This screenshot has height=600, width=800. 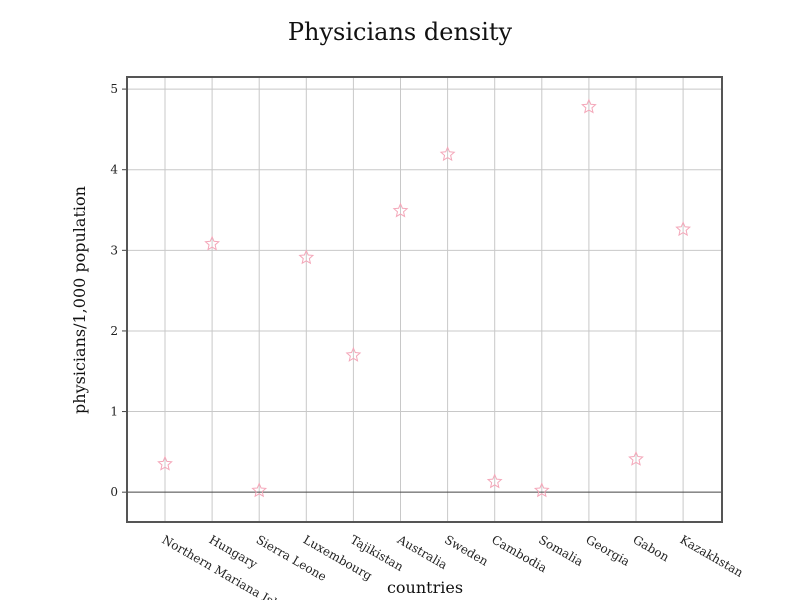 What do you see at coordinates (651, 548) in the screenshot?
I see `x-tick-label: Gabon` at bounding box center [651, 548].